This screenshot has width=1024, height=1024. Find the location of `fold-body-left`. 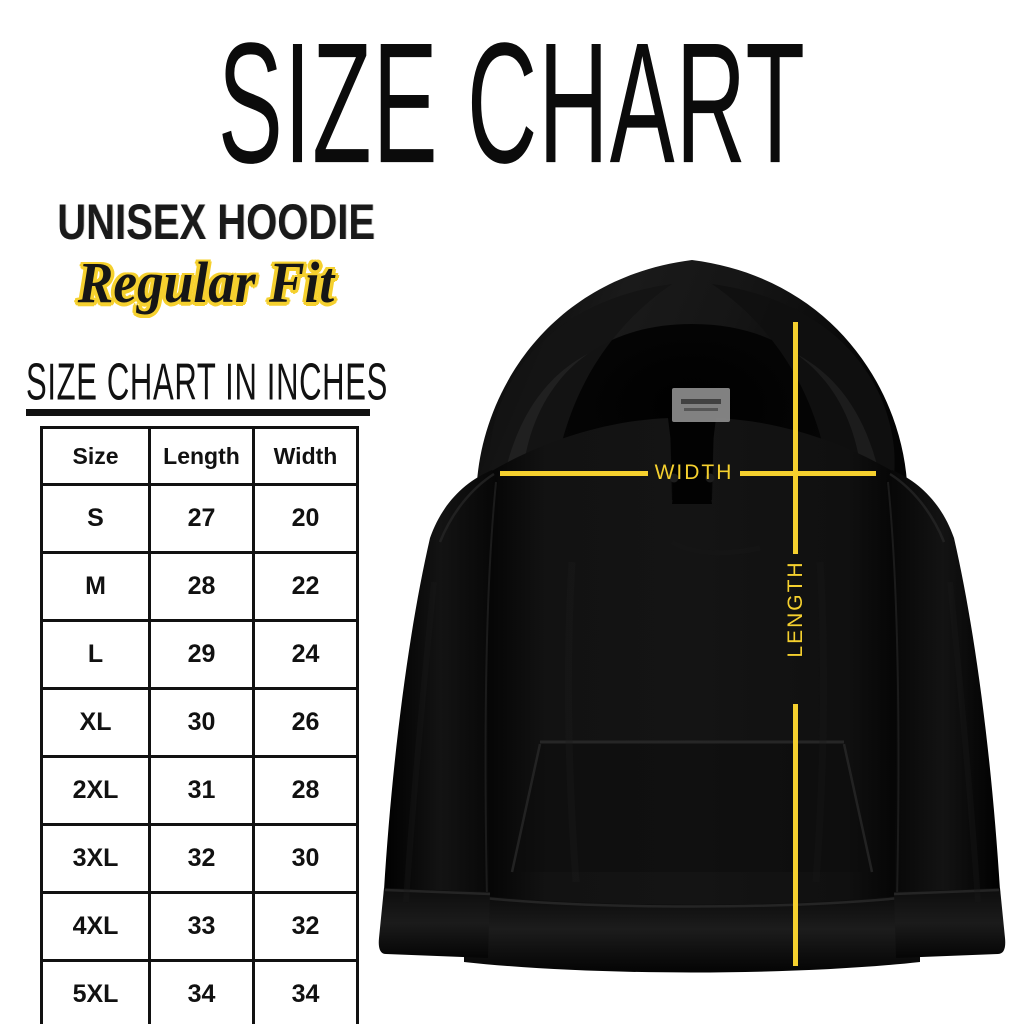

fold-body-left is located at coordinates (572, 722).